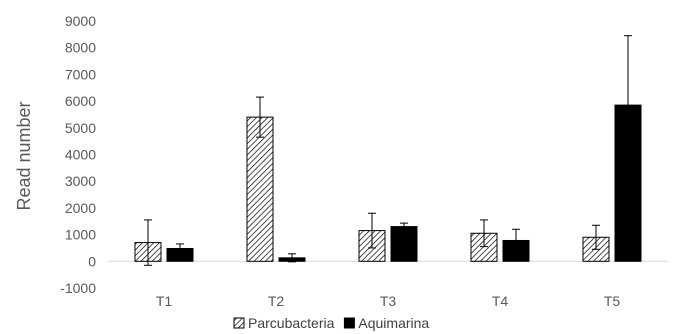 Image resolution: width=678 pixels, height=334 pixels. What do you see at coordinates (404, 226) in the screenshot?
I see `error-bar-aquimarina-t3` at bounding box center [404, 226].